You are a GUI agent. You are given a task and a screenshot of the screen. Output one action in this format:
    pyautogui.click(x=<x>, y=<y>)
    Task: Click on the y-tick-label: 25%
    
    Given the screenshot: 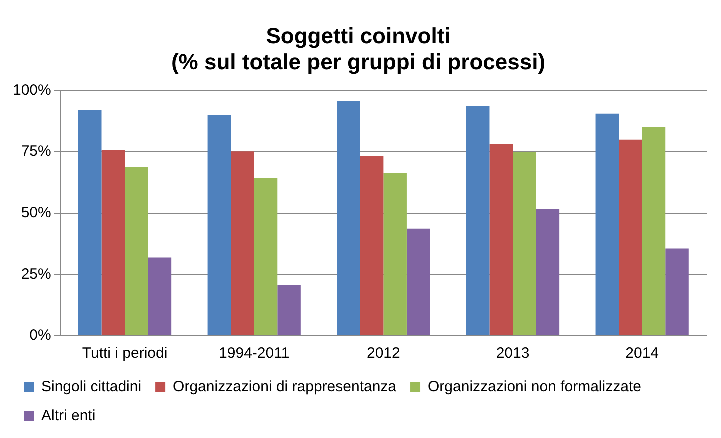 What is the action you would take?
    pyautogui.click(x=36, y=274)
    